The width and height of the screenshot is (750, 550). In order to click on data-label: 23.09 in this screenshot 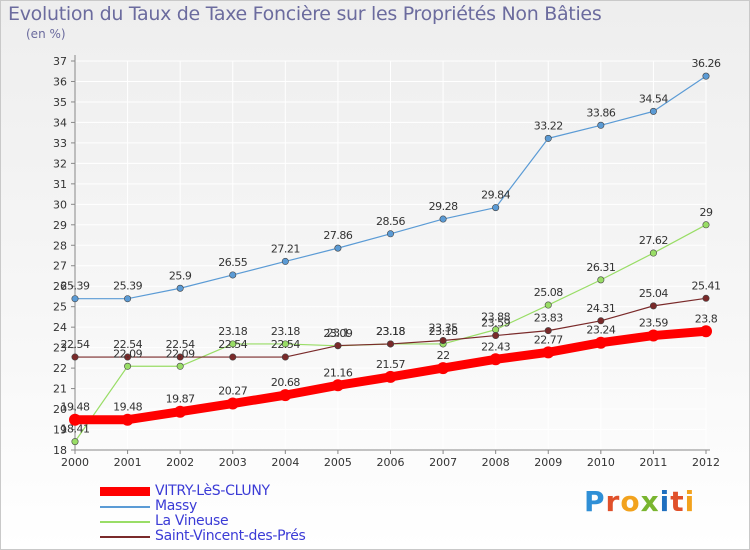, I will do `click(337, 333)`.